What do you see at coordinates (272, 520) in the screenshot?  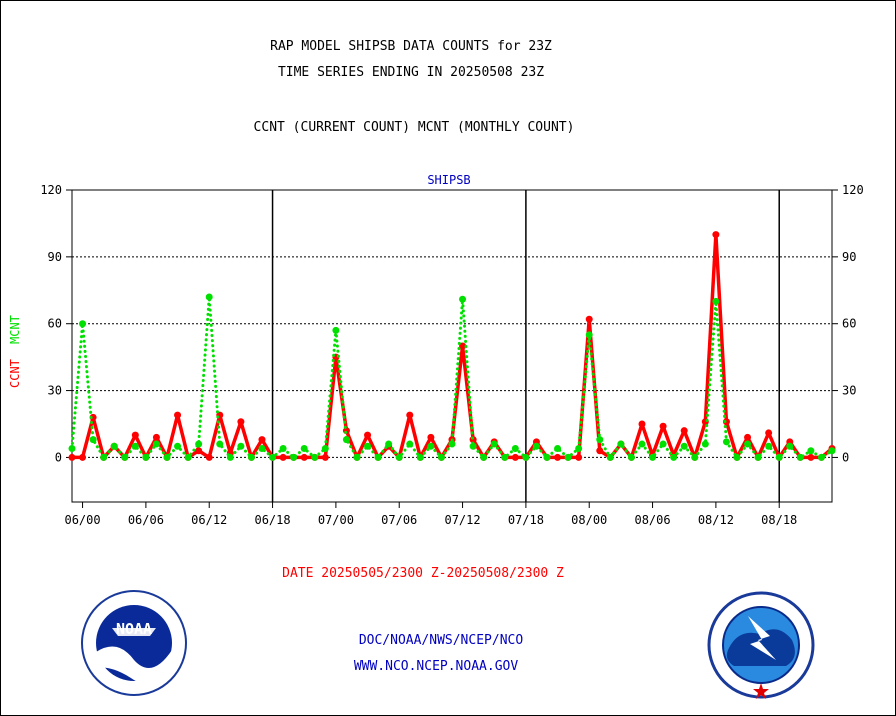 I see `x-tick-label: 06/18` at bounding box center [272, 520].